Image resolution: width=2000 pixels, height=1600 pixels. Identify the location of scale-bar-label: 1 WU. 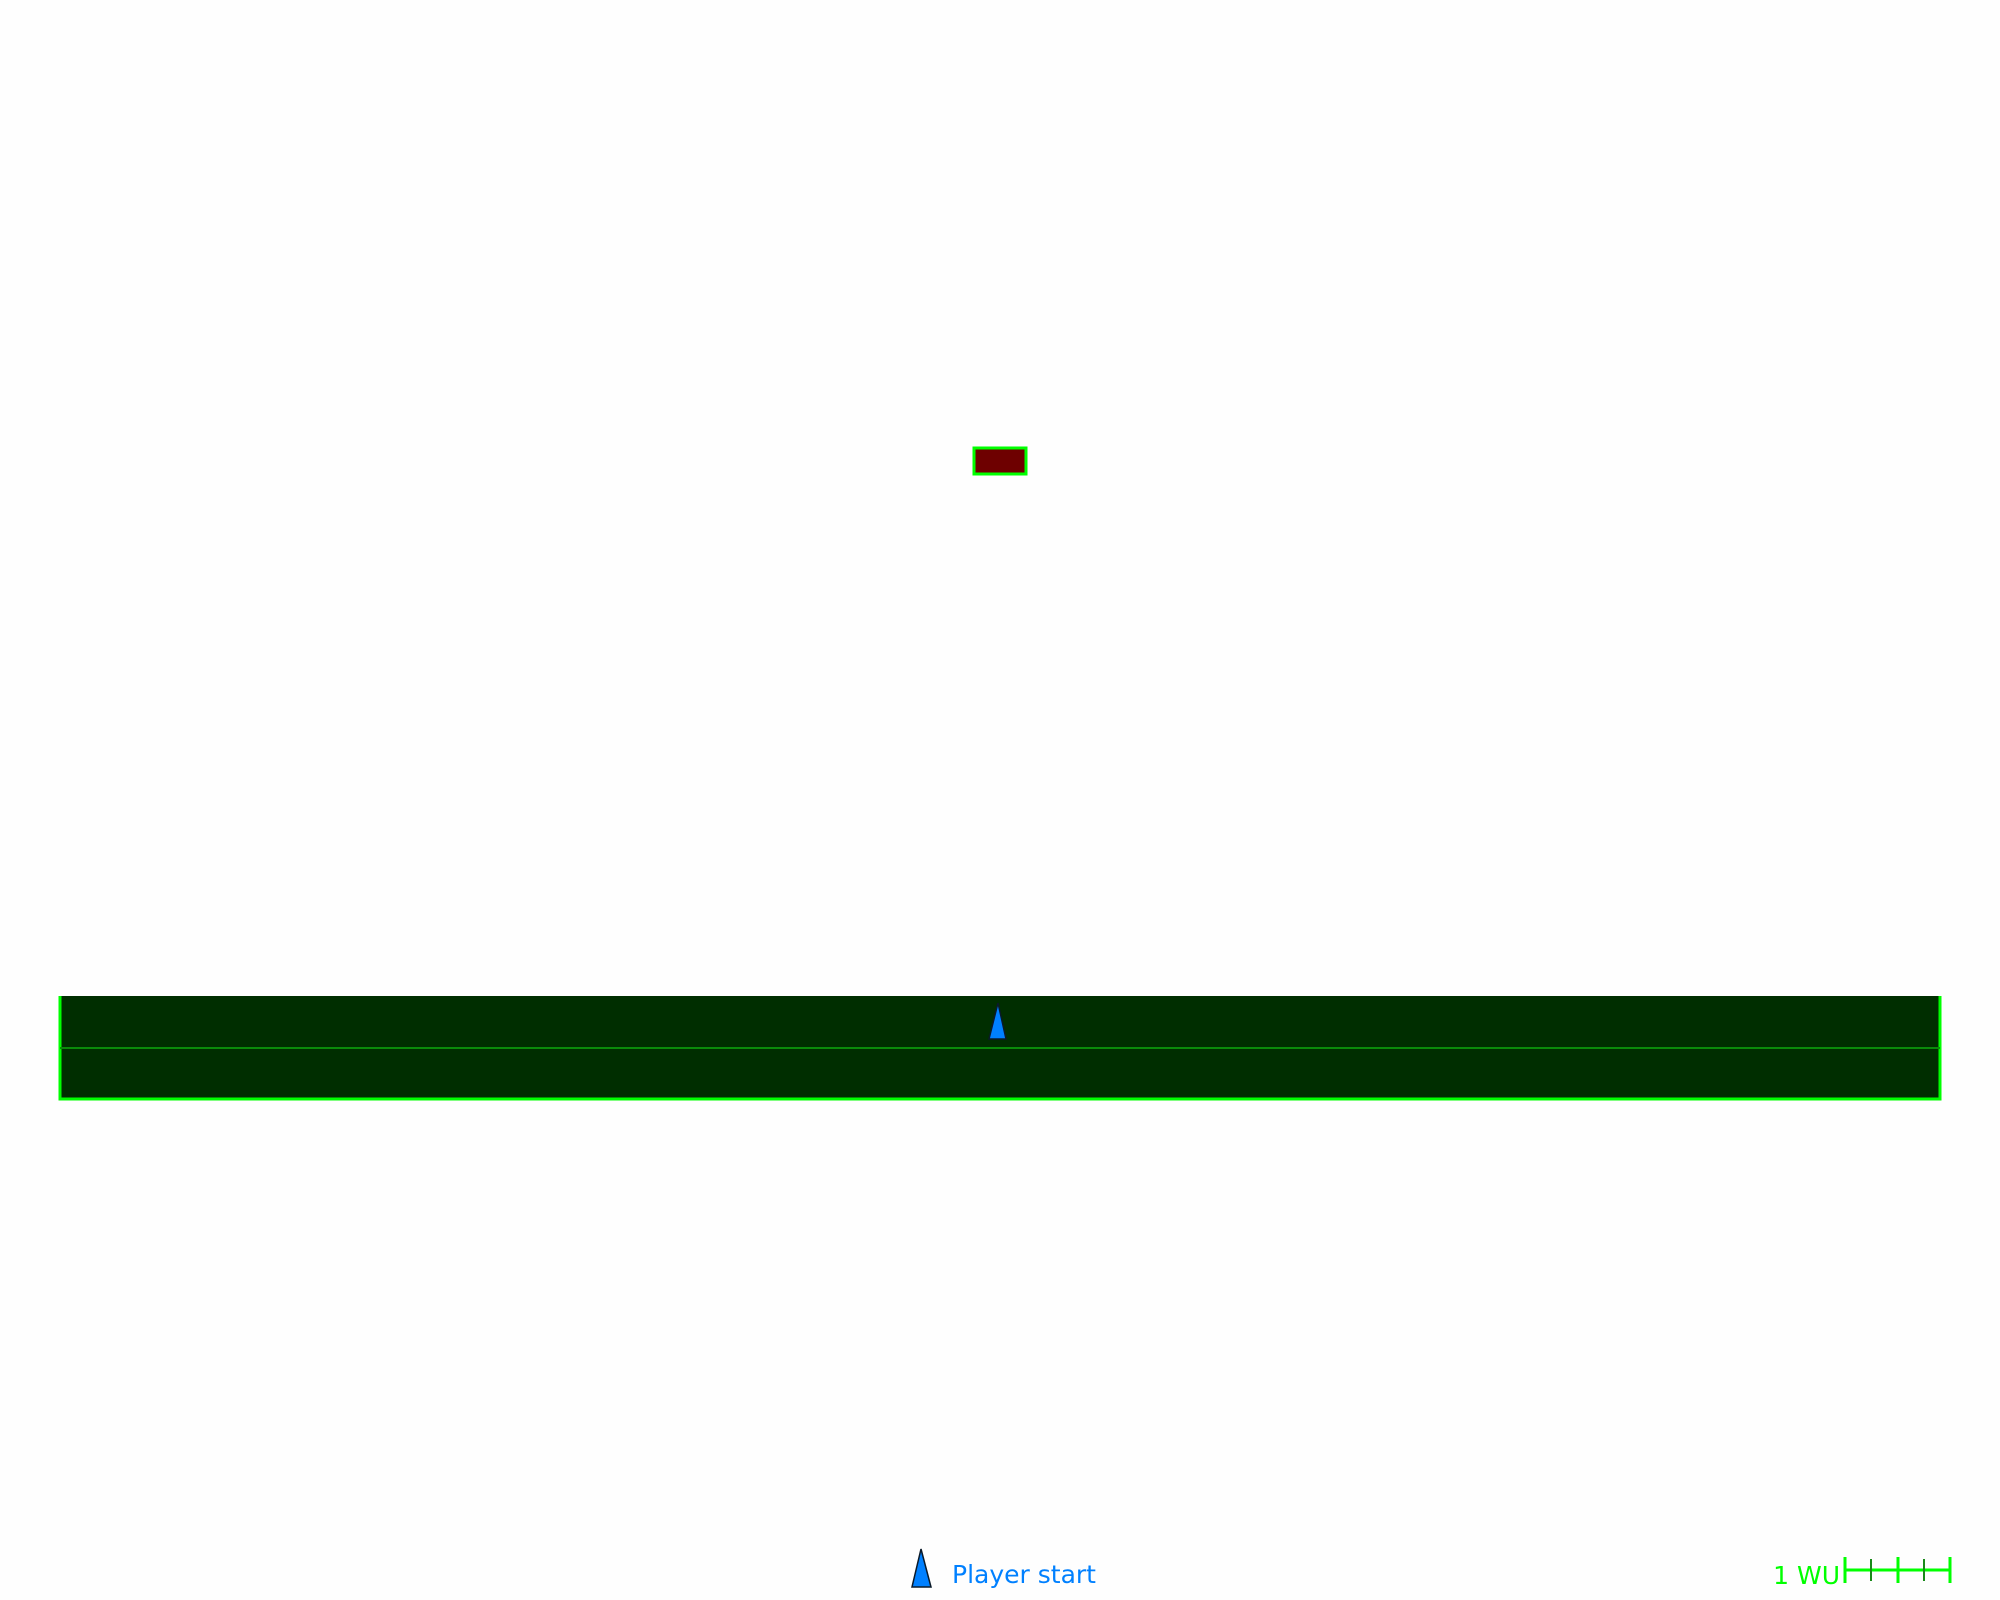
(1806, 1575).